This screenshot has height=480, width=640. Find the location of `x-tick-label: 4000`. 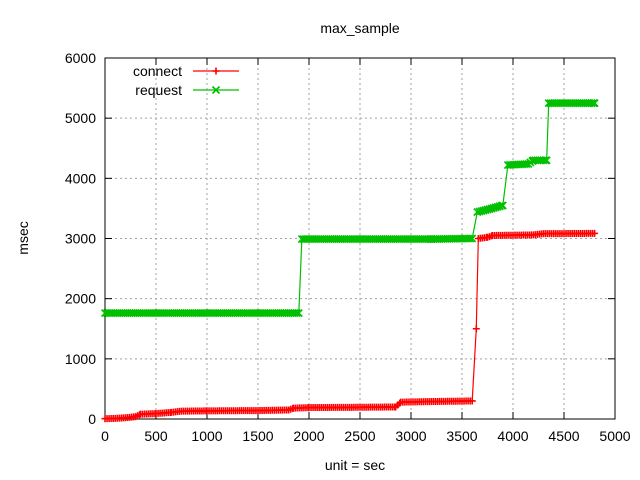

x-tick-label: 4000 is located at coordinates (512, 436).